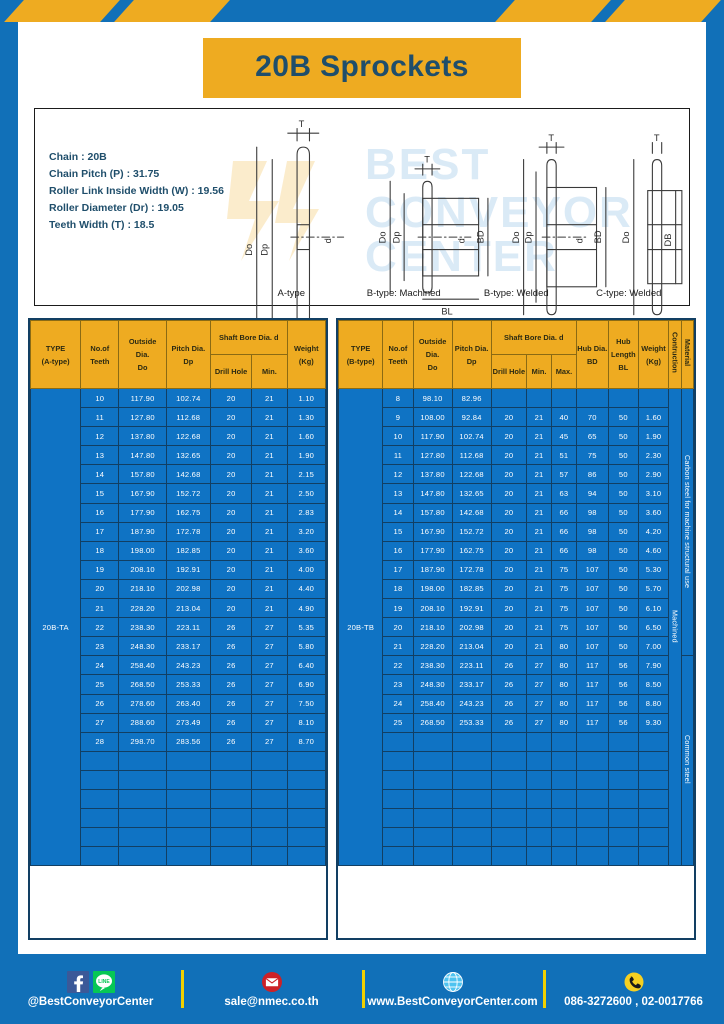 This screenshot has width=724, height=1024. Describe the element at coordinates (433, 236) in the screenshot. I see `drawing-b-type-machined: T Do Dp d BD BL` at that location.